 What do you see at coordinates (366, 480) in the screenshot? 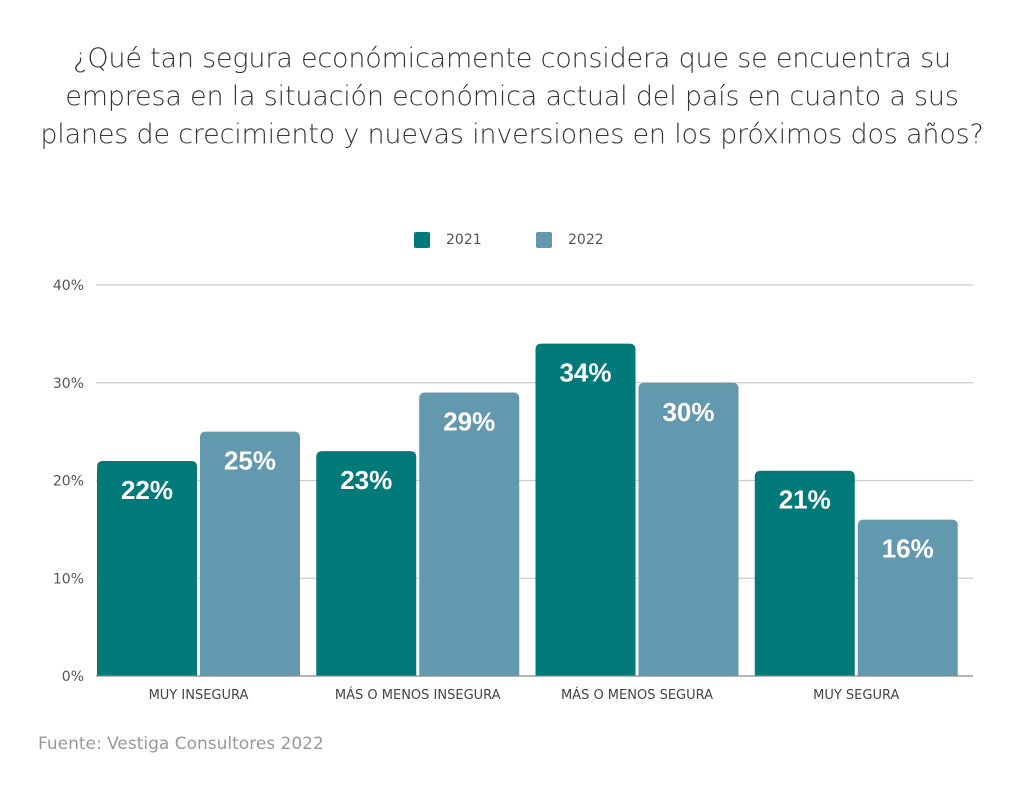
I see `data-label: 23%` at bounding box center [366, 480].